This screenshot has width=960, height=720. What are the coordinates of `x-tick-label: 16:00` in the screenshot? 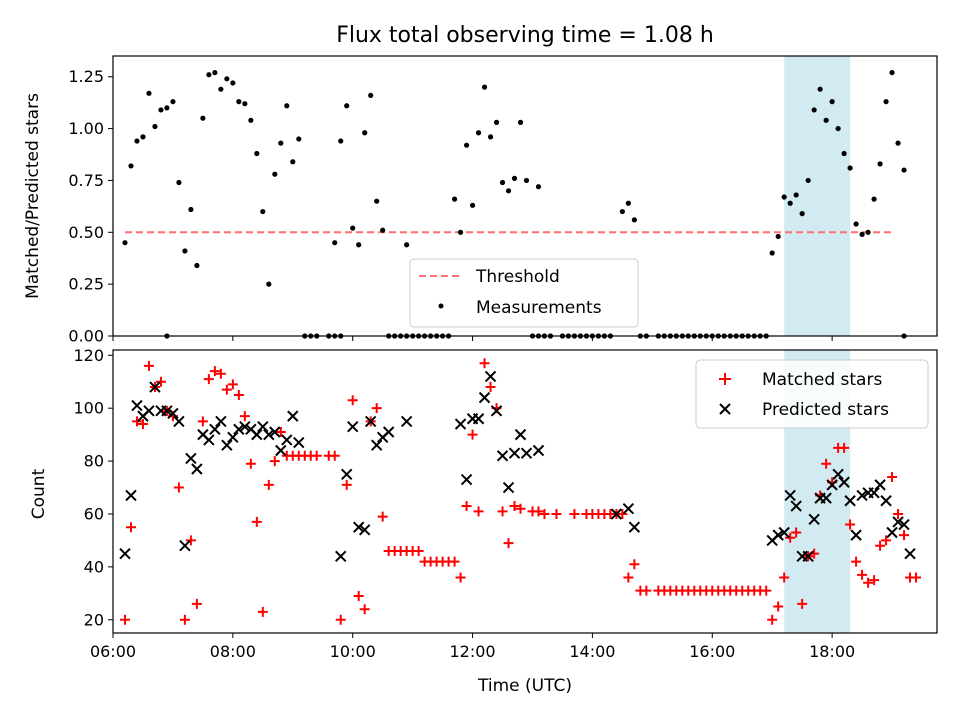 It's located at (712, 651).